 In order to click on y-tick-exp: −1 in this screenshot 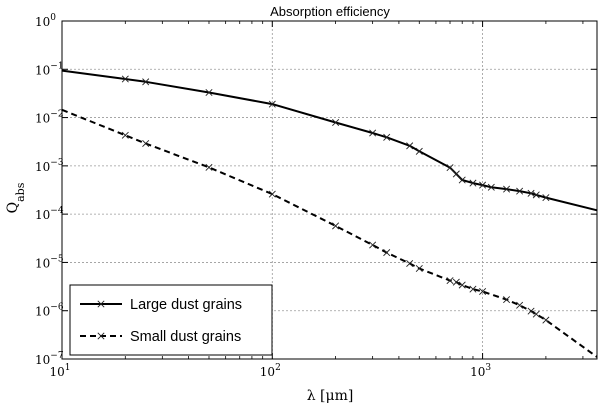, I will do `click(56, 66)`.